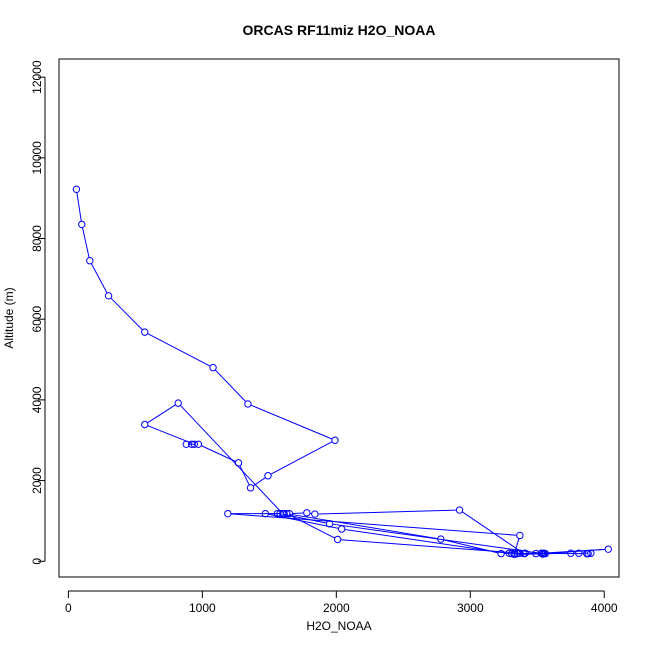 Image resolution: width=650 pixels, height=650 pixels. What do you see at coordinates (37, 238) in the screenshot?
I see `y-tick-label: 8000` at bounding box center [37, 238].